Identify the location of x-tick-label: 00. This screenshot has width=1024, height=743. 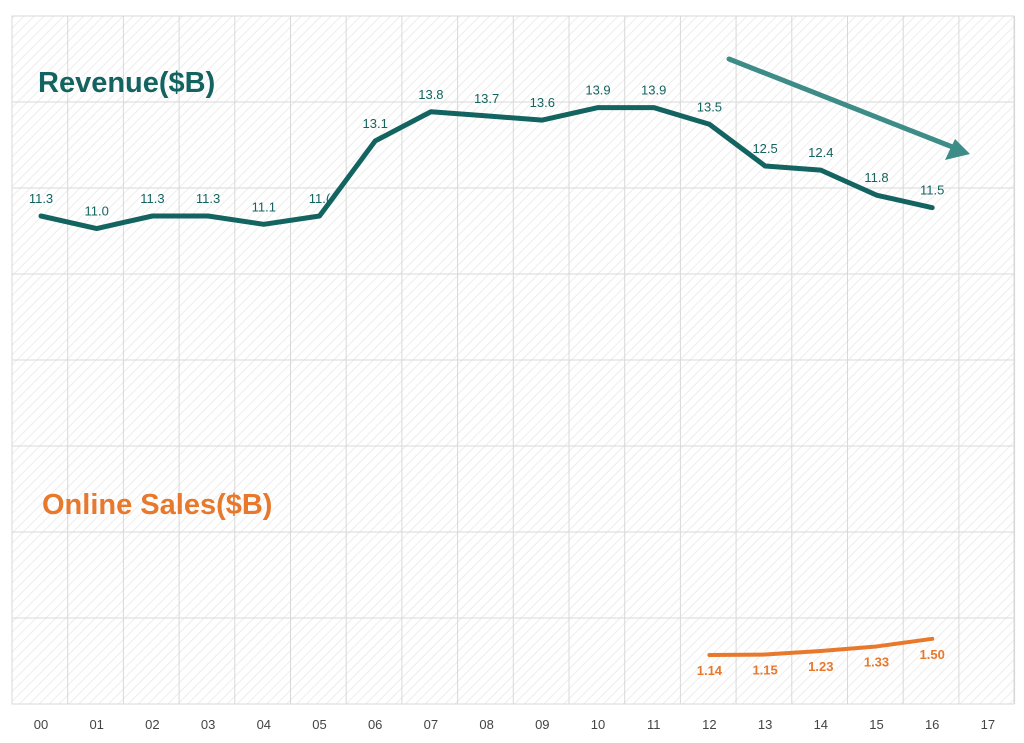
(41, 724).